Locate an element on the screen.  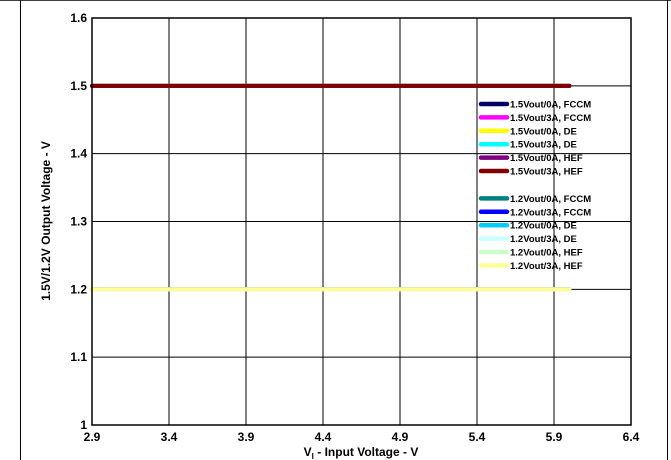
y-tick-label: 1 is located at coordinates (83, 425).